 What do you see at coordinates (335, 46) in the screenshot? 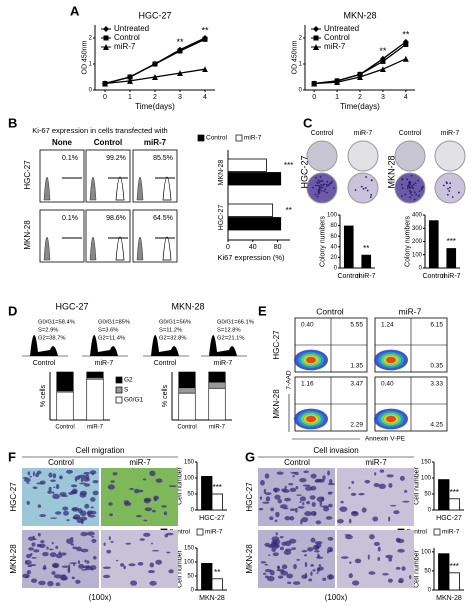
I see `legend-label: miR-7` at bounding box center [335, 46].